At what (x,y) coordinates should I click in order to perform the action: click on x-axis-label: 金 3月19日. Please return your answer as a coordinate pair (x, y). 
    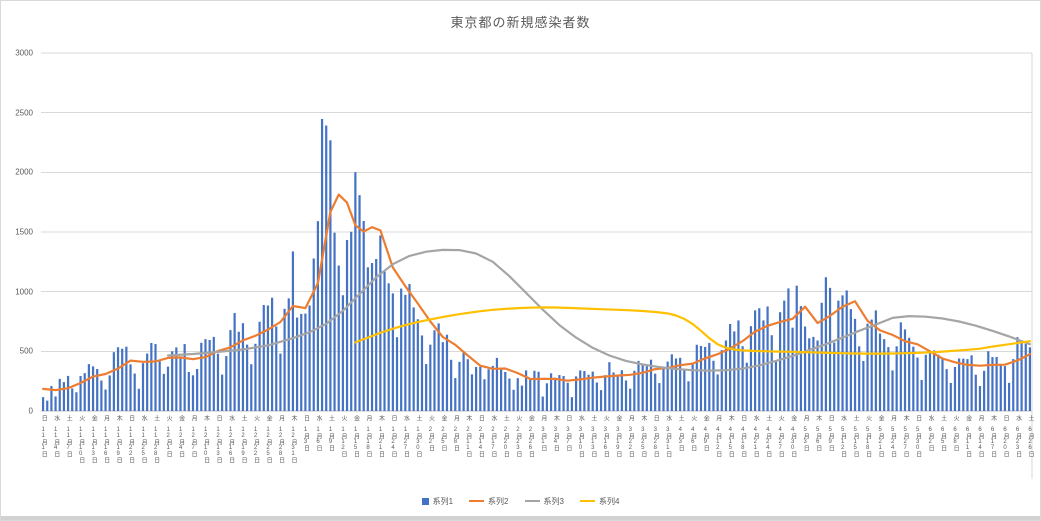
    Looking at the image, I should click on (617, 436).